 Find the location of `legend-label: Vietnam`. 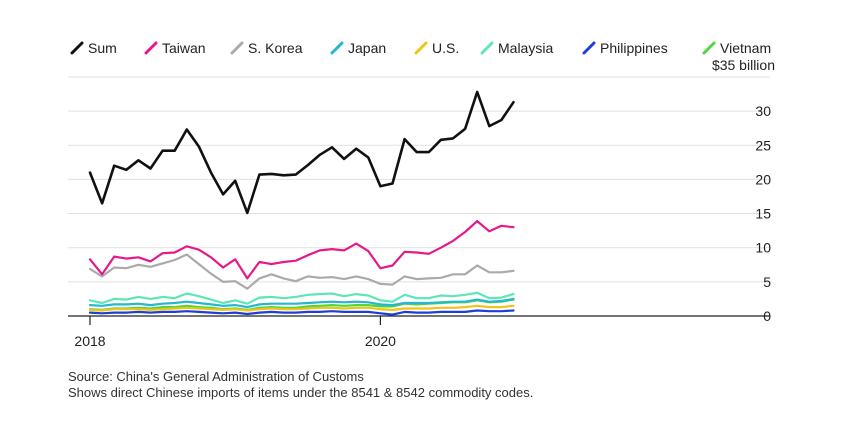

legend-label: Vietnam is located at coordinates (745, 48).